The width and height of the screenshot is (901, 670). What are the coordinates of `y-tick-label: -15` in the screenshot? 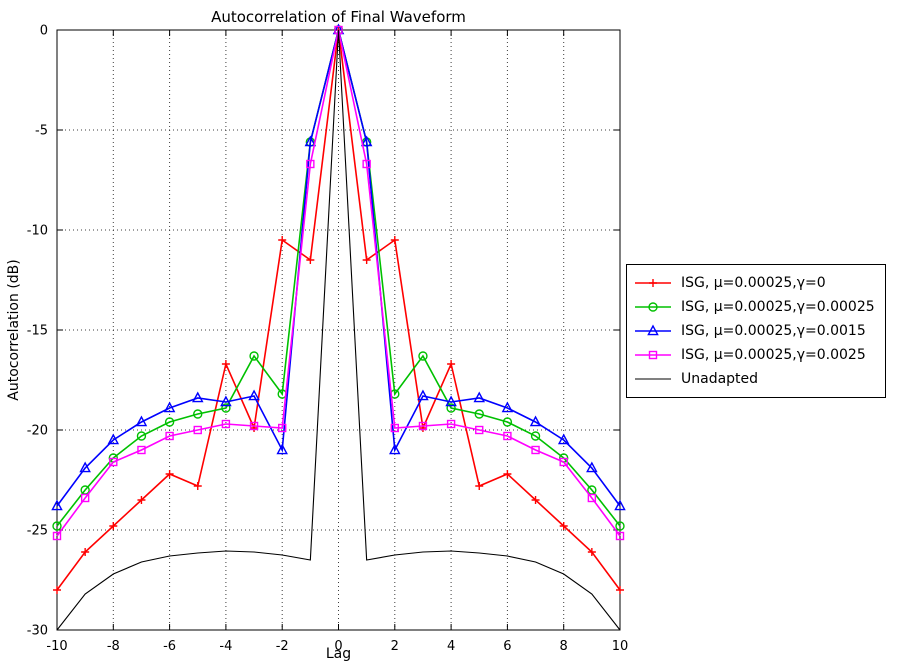 It's located at (37, 331).